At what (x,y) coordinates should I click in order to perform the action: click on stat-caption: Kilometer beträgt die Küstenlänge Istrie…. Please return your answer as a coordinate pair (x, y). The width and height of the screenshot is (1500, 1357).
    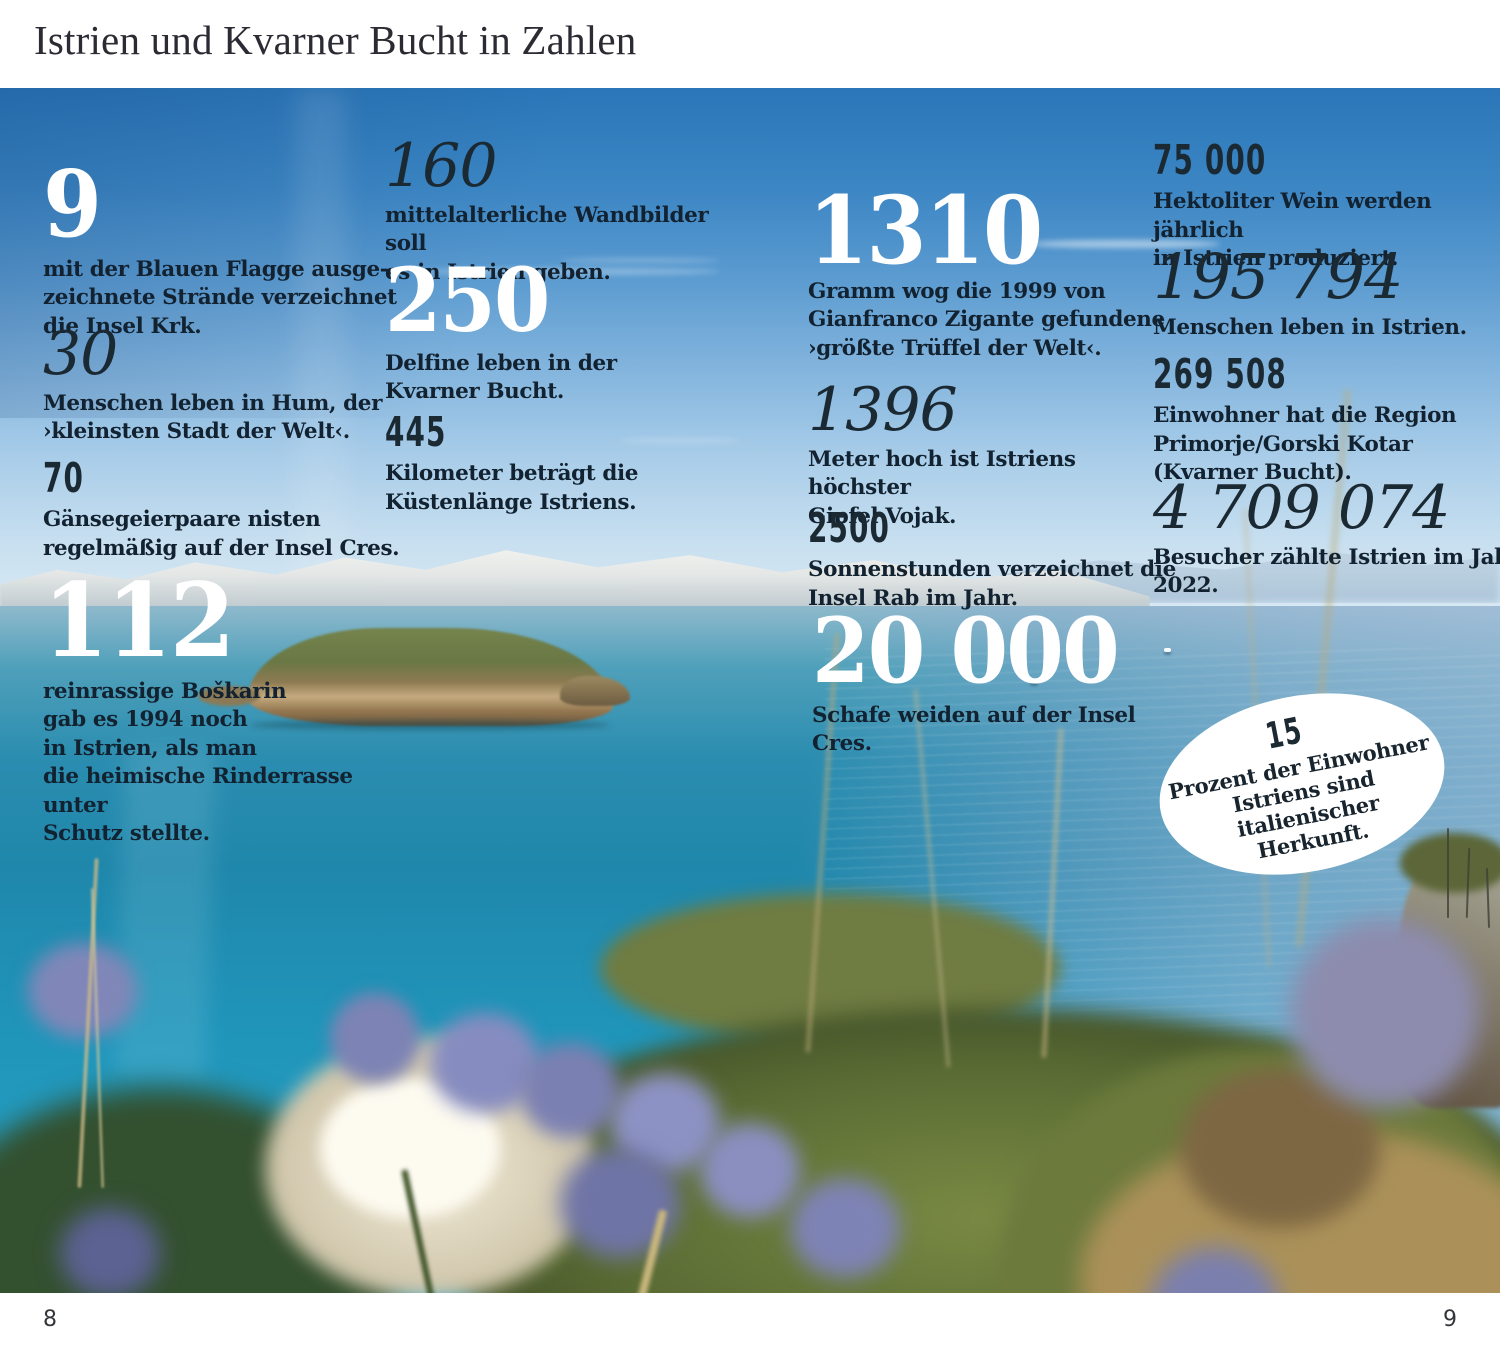
    Looking at the image, I should click on (512, 488).